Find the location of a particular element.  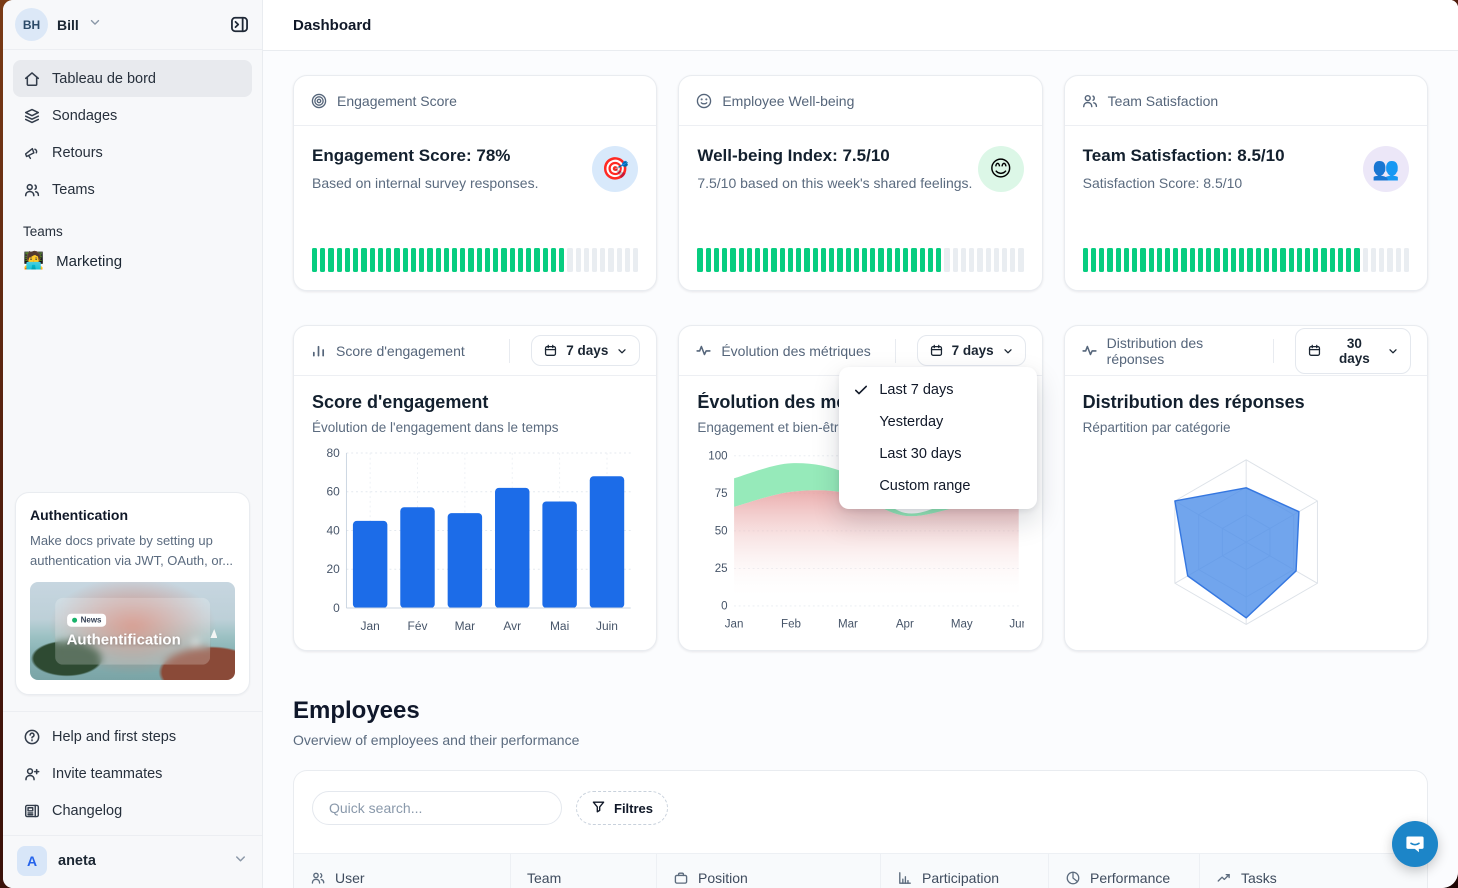

svg-text: Avr is located at coordinates (512, 626).